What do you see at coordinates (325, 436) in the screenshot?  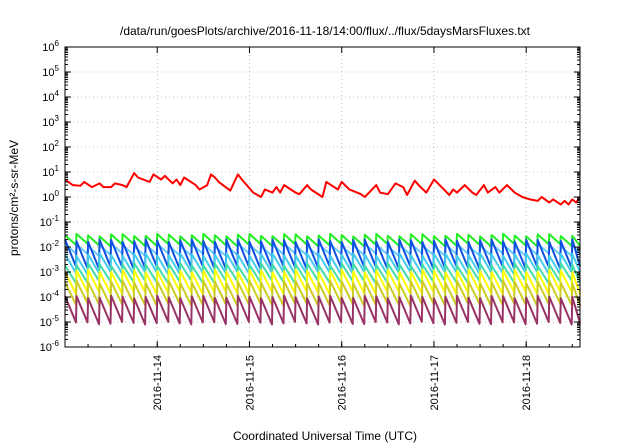 I see `x-axis-label: Coordinated Universal Time (UTC)` at bounding box center [325, 436].